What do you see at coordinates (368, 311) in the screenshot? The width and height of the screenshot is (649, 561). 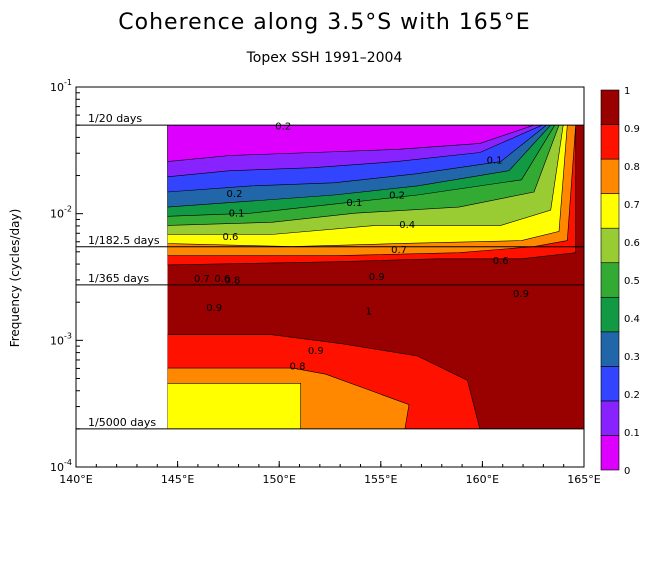 I see `contour-label: 1` at bounding box center [368, 311].